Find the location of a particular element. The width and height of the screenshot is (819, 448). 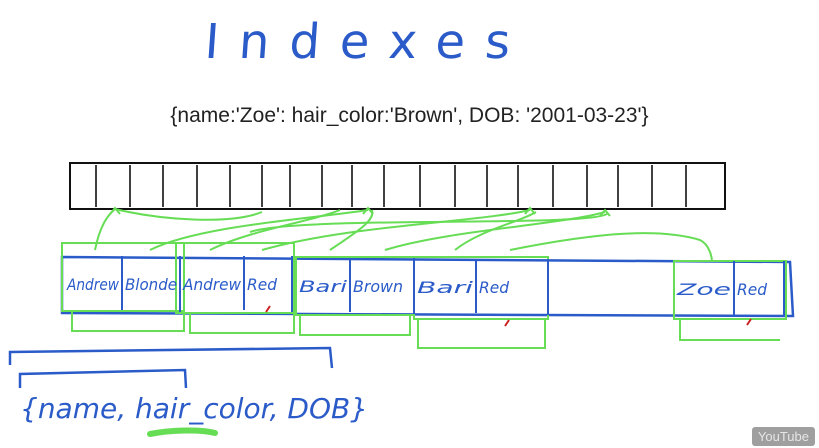

index-spec-bracket is located at coordinates (171, 367).